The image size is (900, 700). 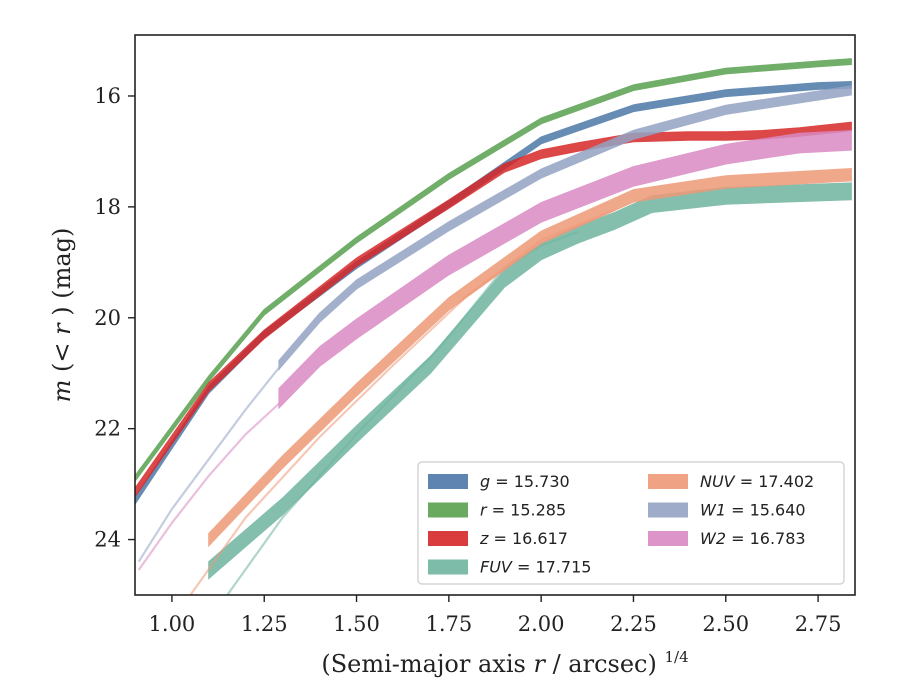 I want to click on legend-label: FUV = 17.715, so click(x=535, y=567).